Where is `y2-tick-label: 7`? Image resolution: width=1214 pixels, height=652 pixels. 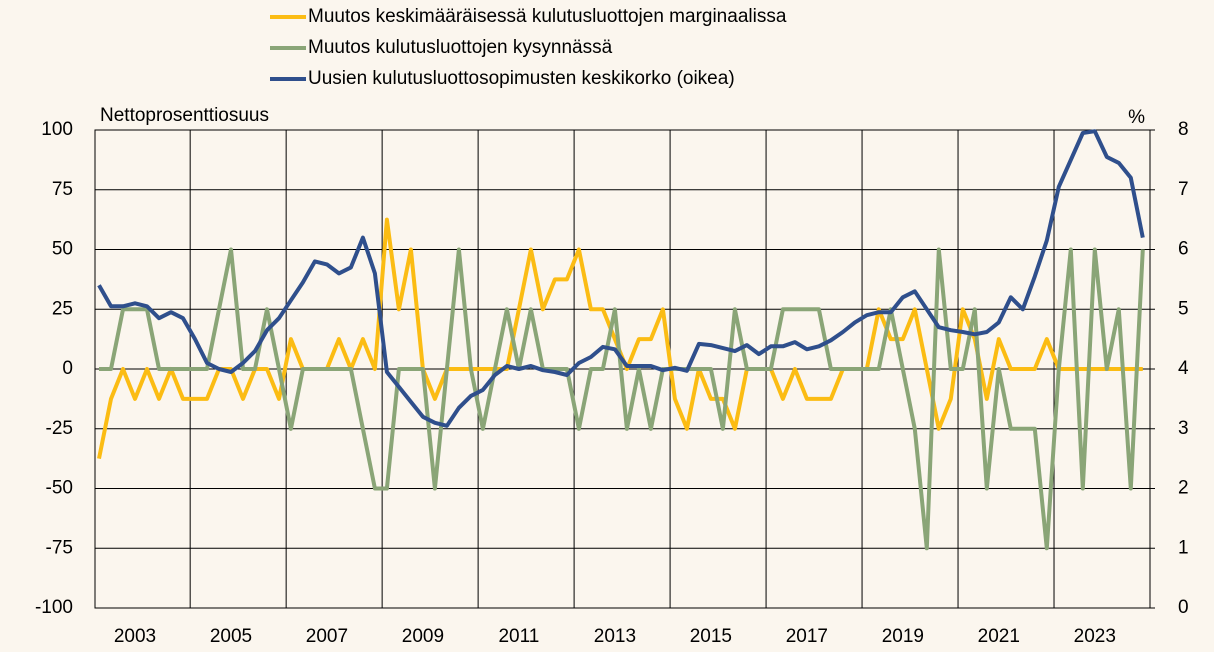
y2-tick-label: 7 is located at coordinates (1183, 189).